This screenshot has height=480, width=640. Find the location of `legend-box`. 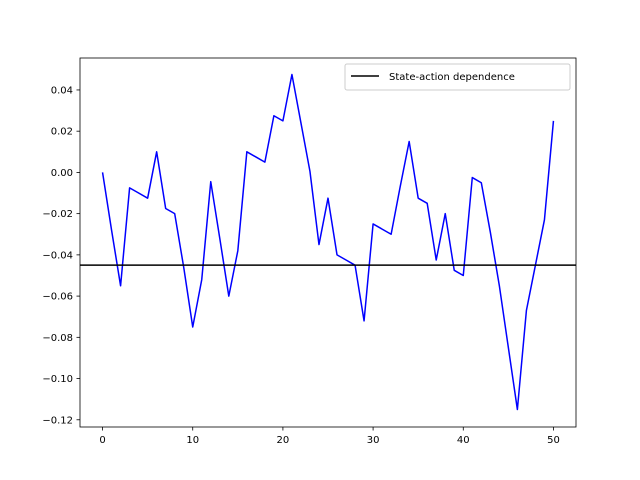

legend-box is located at coordinates (457, 77).